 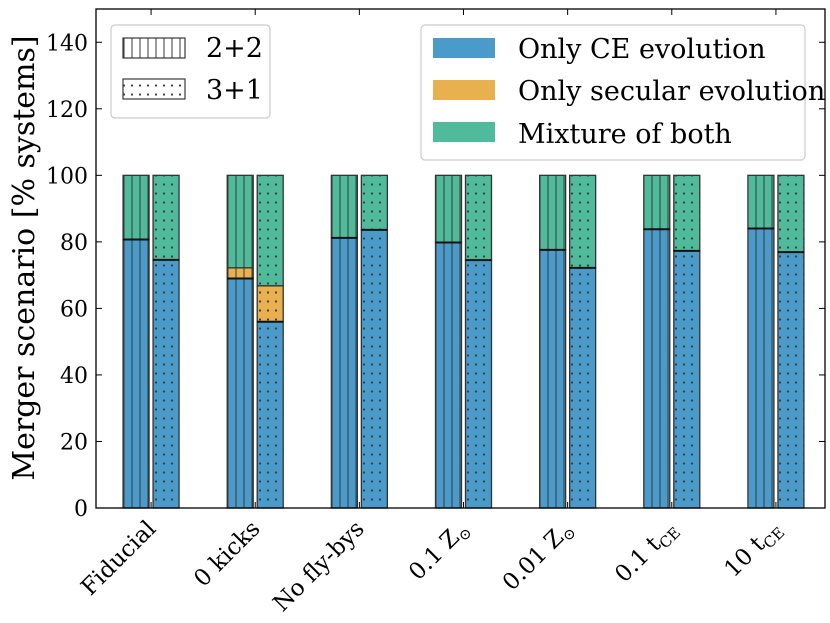 What do you see at coordinates (240, 221) in the screenshot?
I see `bar-2plus2-mixture-1-hatch` at bounding box center [240, 221].